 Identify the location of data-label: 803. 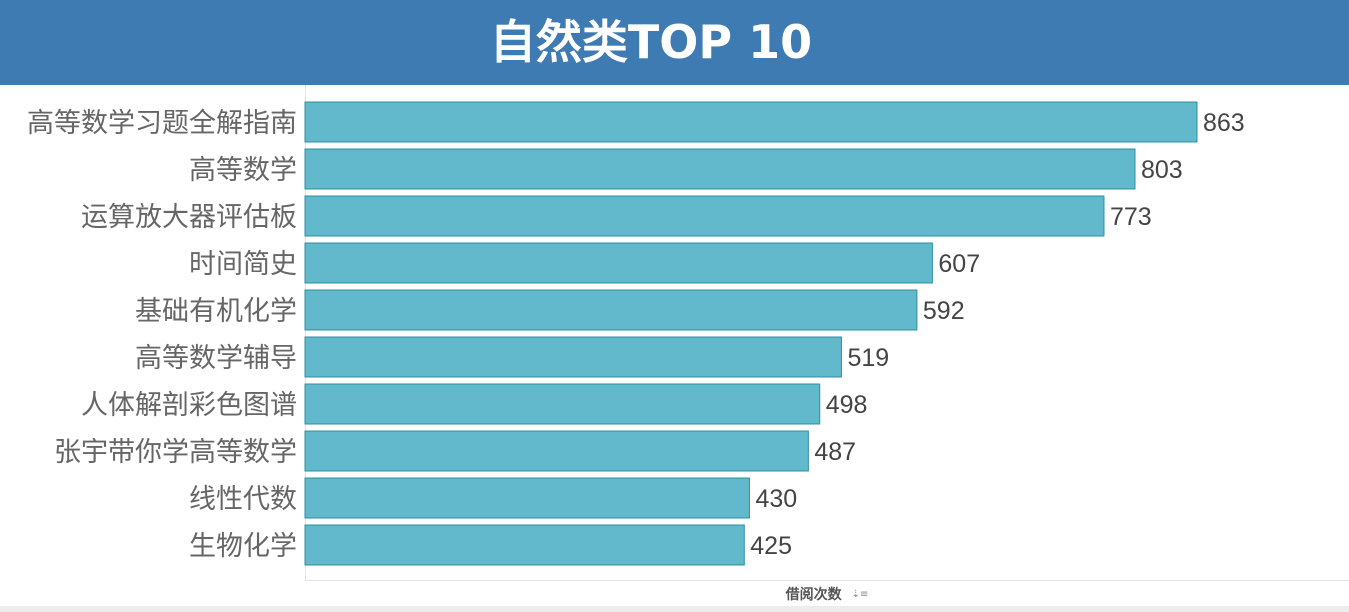
(1162, 170).